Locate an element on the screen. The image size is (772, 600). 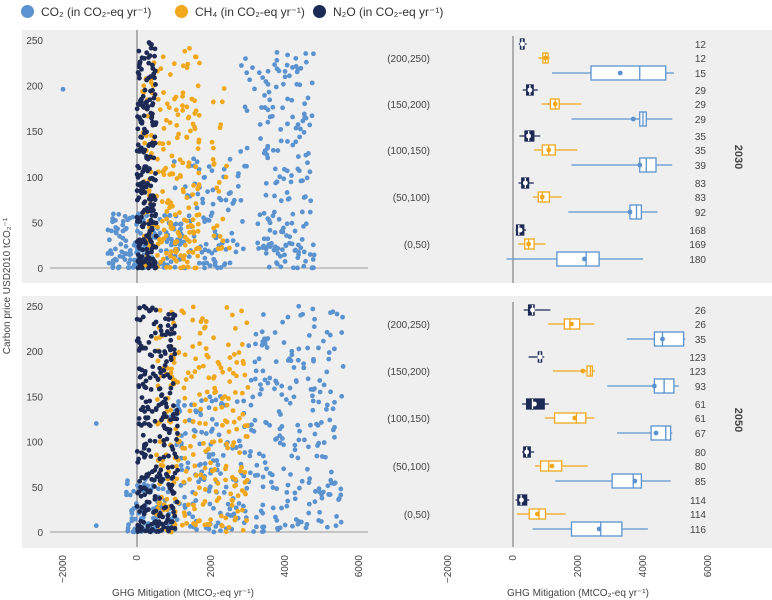
box-count-label: 29 is located at coordinates (701, 105).